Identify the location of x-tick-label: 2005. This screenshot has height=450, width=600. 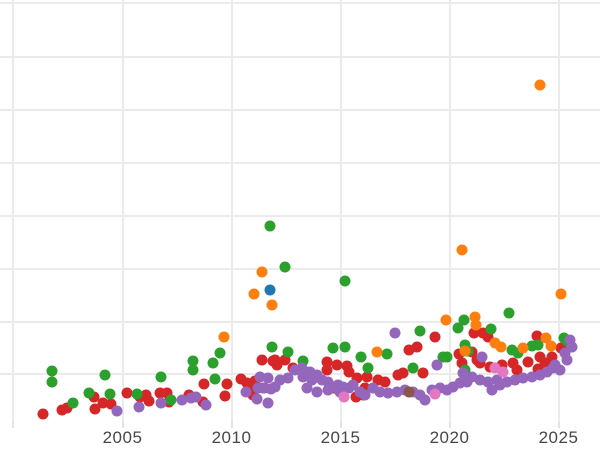
(122, 437).